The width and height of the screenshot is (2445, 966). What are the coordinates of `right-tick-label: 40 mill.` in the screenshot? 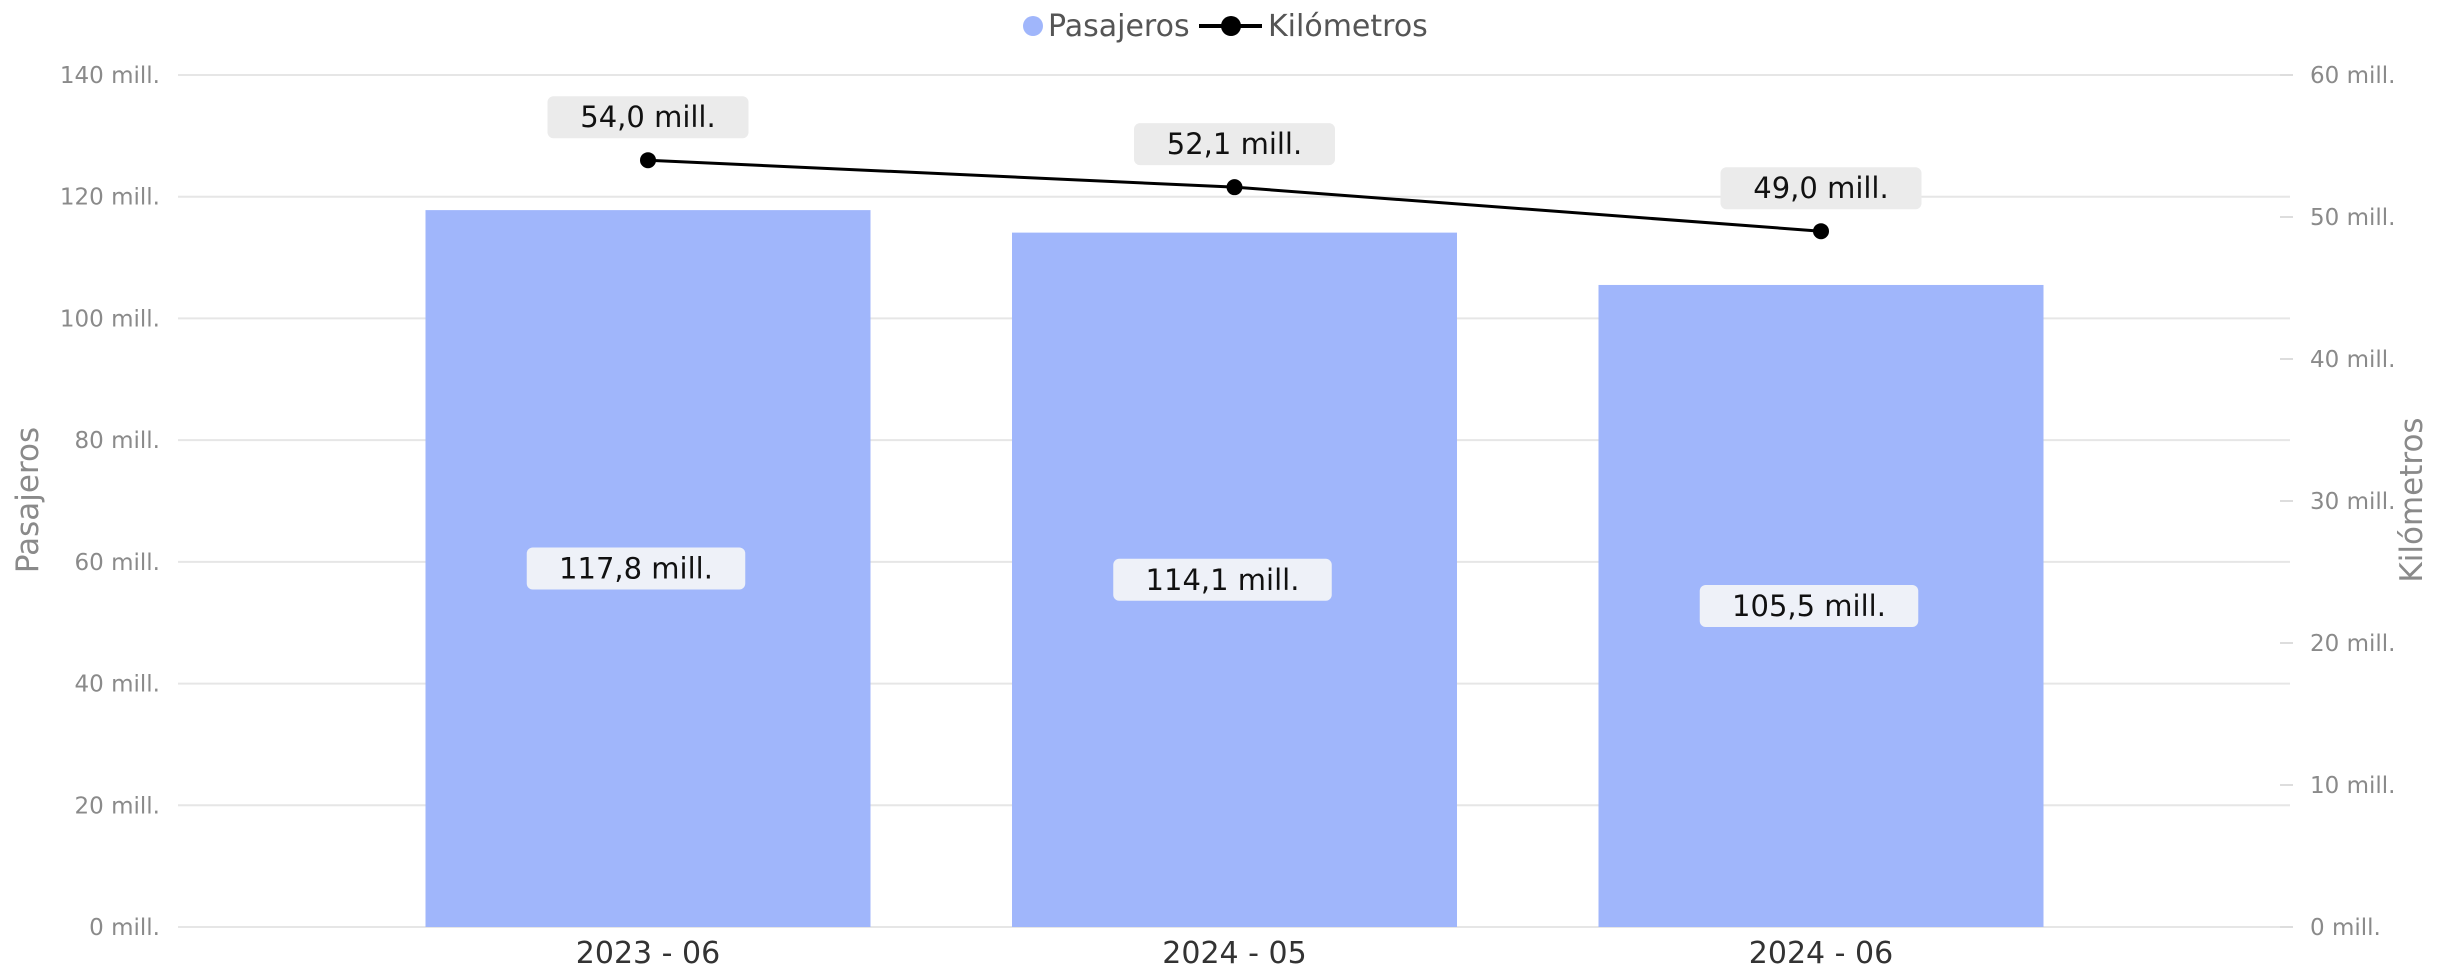 It's located at (2352, 360).